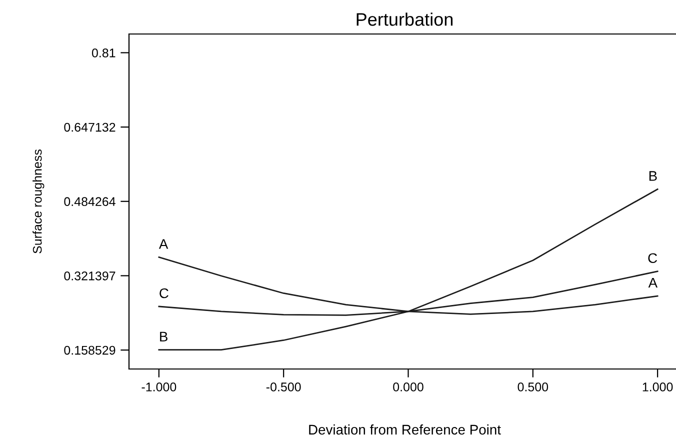 This screenshot has width=676, height=438. I want to click on y-tick-label: 0.647132, so click(90, 127).